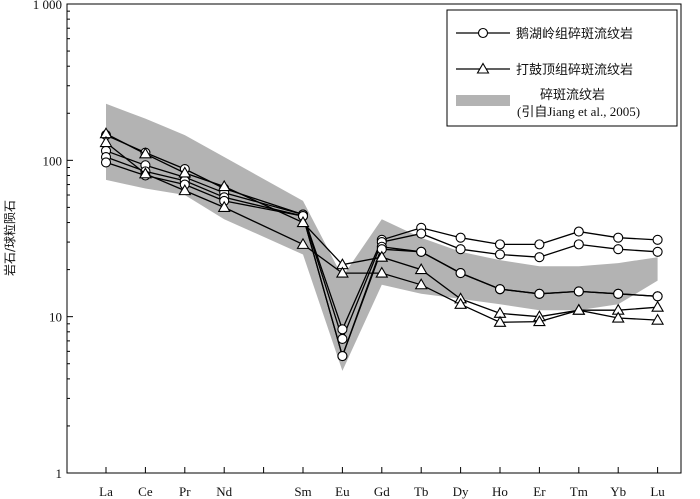 This screenshot has width=700, height=499. What do you see at coordinates (574, 70) in the screenshot?
I see `legend-label-triangle-series: 打鼓顶组碎斑流纹岩` at bounding box center [574, 70].